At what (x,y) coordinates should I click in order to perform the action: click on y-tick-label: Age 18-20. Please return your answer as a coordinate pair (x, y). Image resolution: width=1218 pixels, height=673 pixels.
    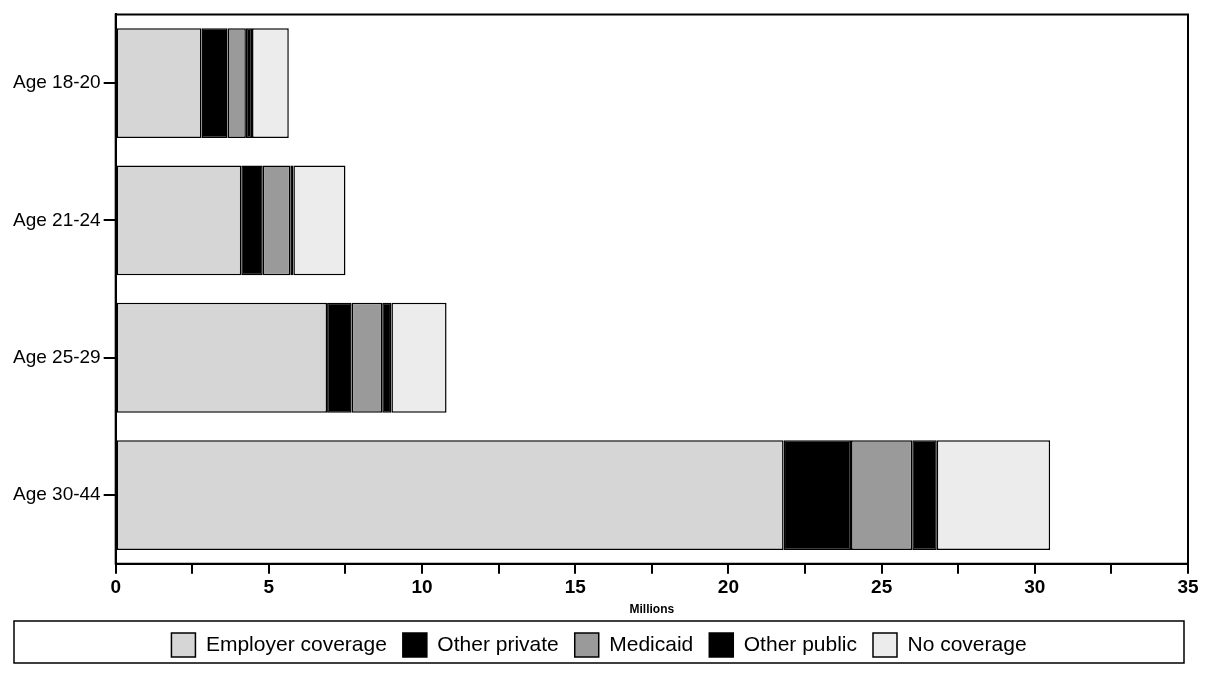
    Looking at the image, I should click on (56, 82).